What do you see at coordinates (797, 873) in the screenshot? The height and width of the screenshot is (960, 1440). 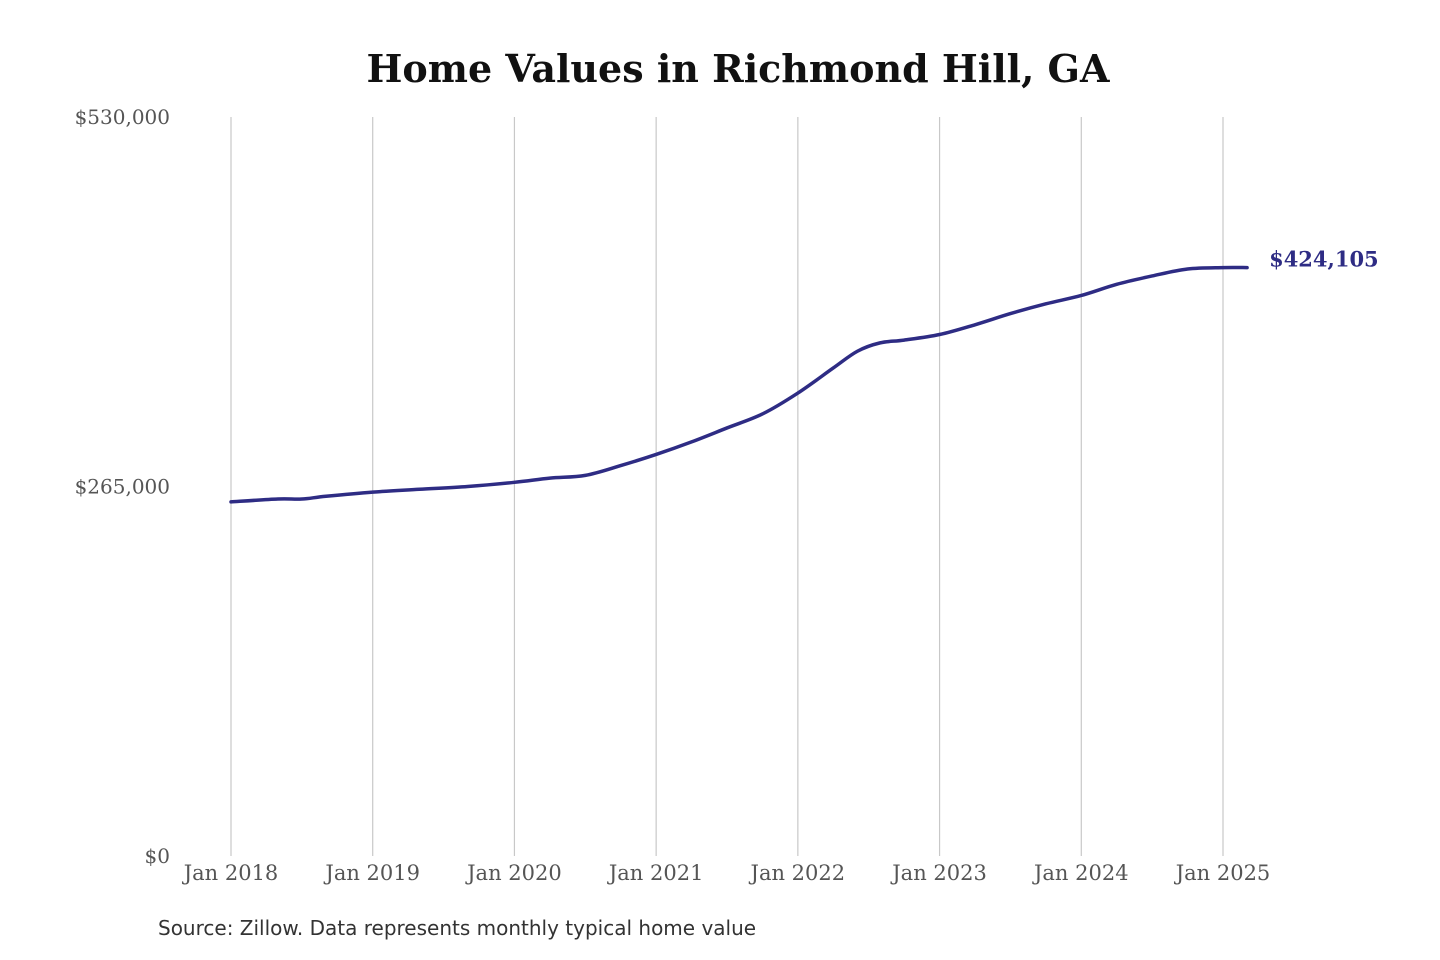 I see `x-tick-label: Jan 2022` at bounding box center [797, 873].